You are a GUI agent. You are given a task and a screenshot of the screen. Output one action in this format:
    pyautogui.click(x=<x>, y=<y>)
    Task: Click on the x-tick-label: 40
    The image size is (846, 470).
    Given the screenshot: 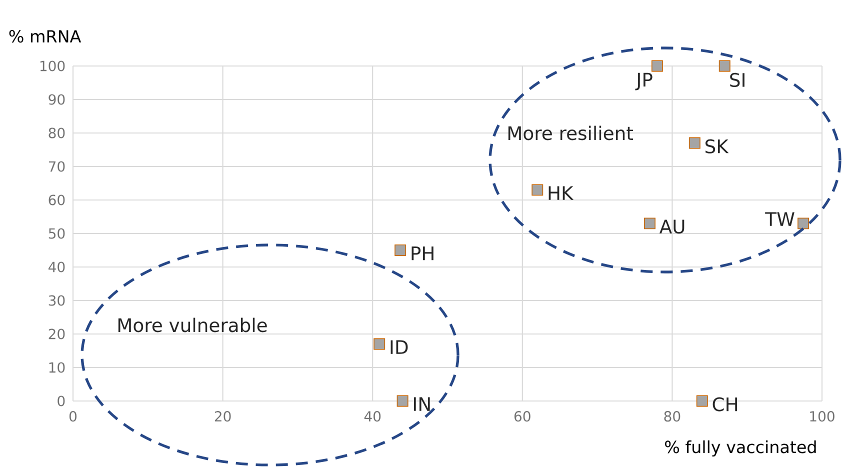 What is the action you would take?
    pyautogui.click(x=372, y=416)
    